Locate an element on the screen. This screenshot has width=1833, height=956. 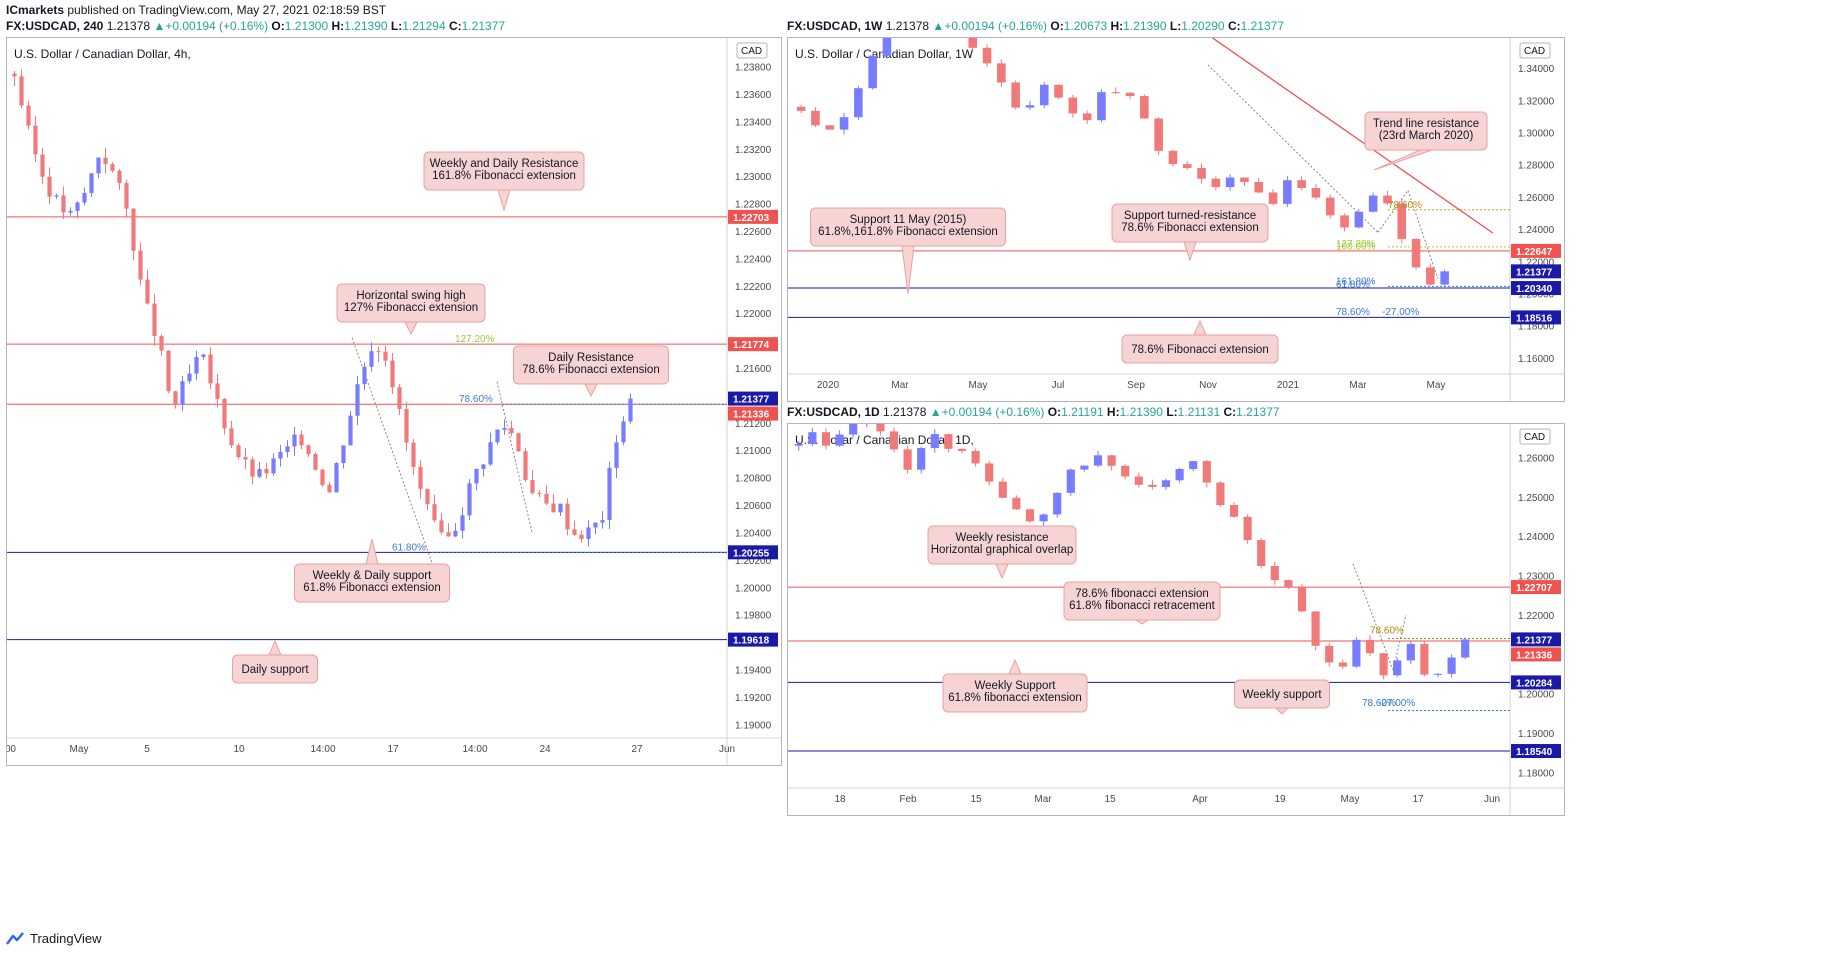
y-tick-label: 1.20000 is located at coordinates (753, 588).